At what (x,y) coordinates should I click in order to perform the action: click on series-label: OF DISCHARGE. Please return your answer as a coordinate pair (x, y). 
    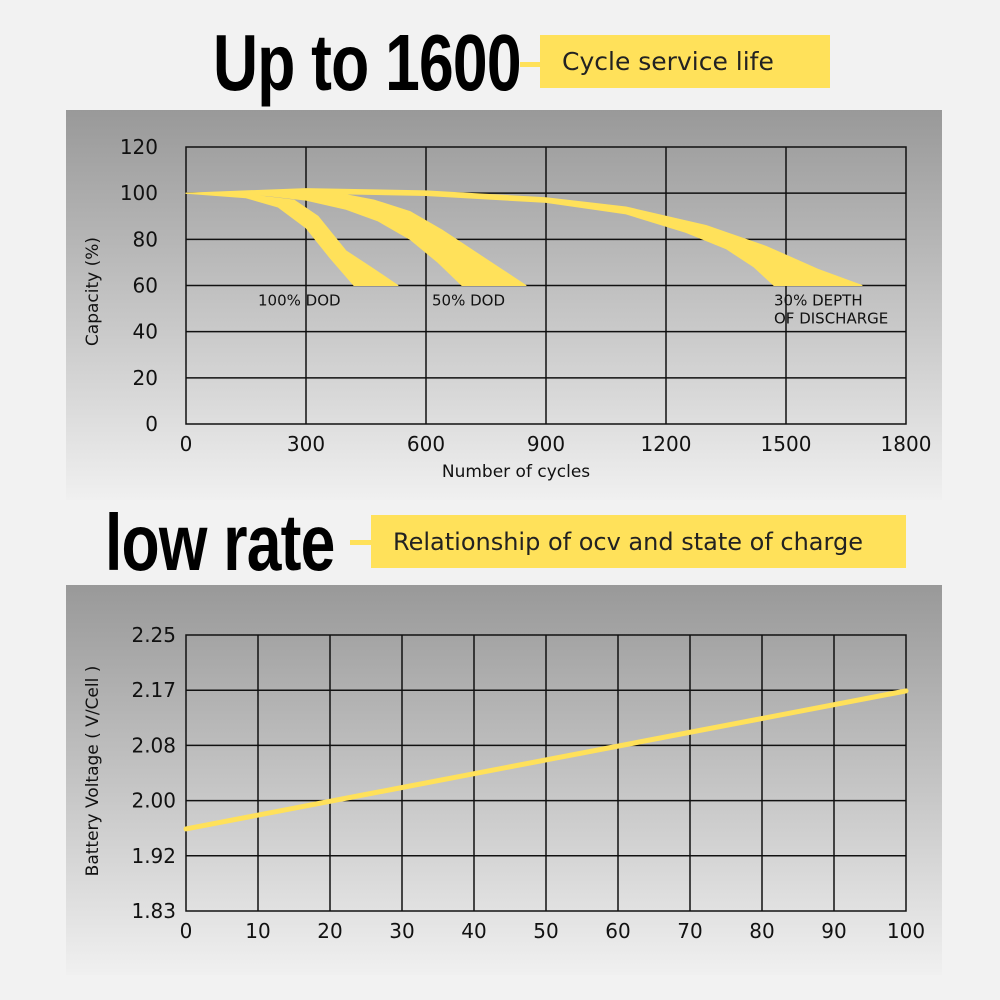
    Looking at the image, I should click on (831, 319).